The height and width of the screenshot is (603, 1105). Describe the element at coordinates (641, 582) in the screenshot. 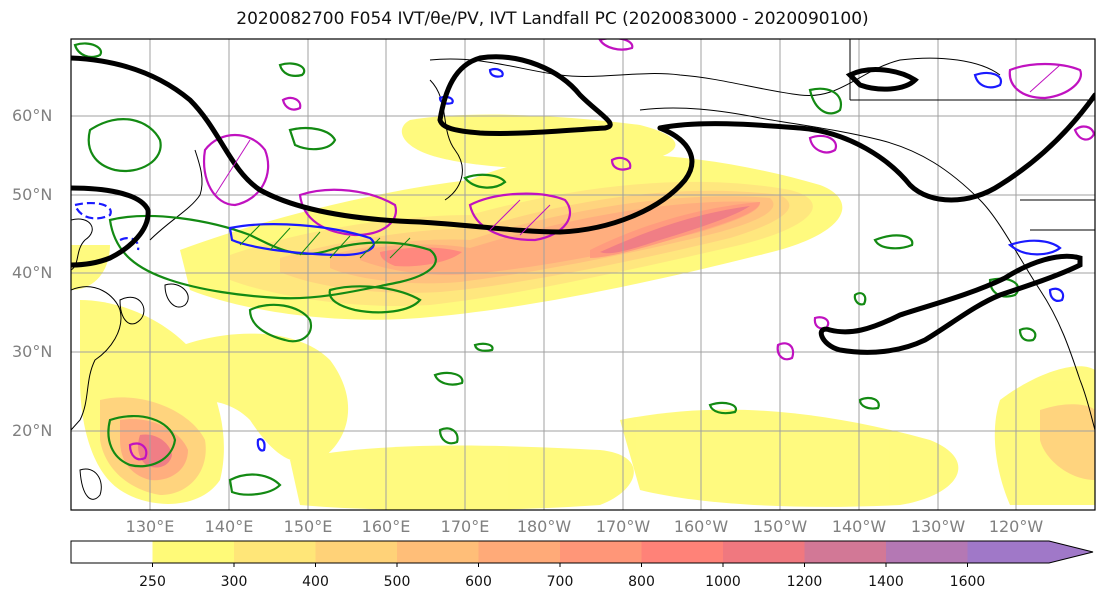

I see `colorbar-label: 800` at that location.